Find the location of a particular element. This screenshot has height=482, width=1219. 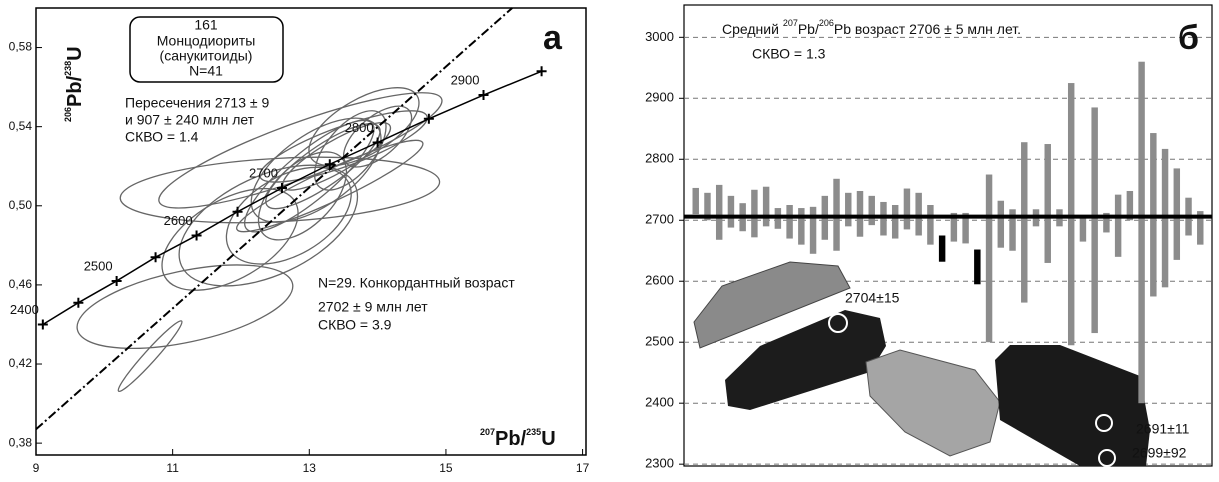

y-tick-label: 2600 is located at coordinates (659, 280).